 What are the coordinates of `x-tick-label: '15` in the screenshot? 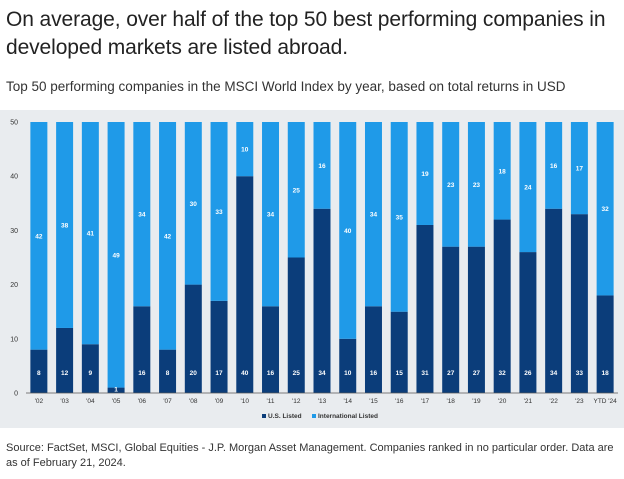 It's located at (373, 401).